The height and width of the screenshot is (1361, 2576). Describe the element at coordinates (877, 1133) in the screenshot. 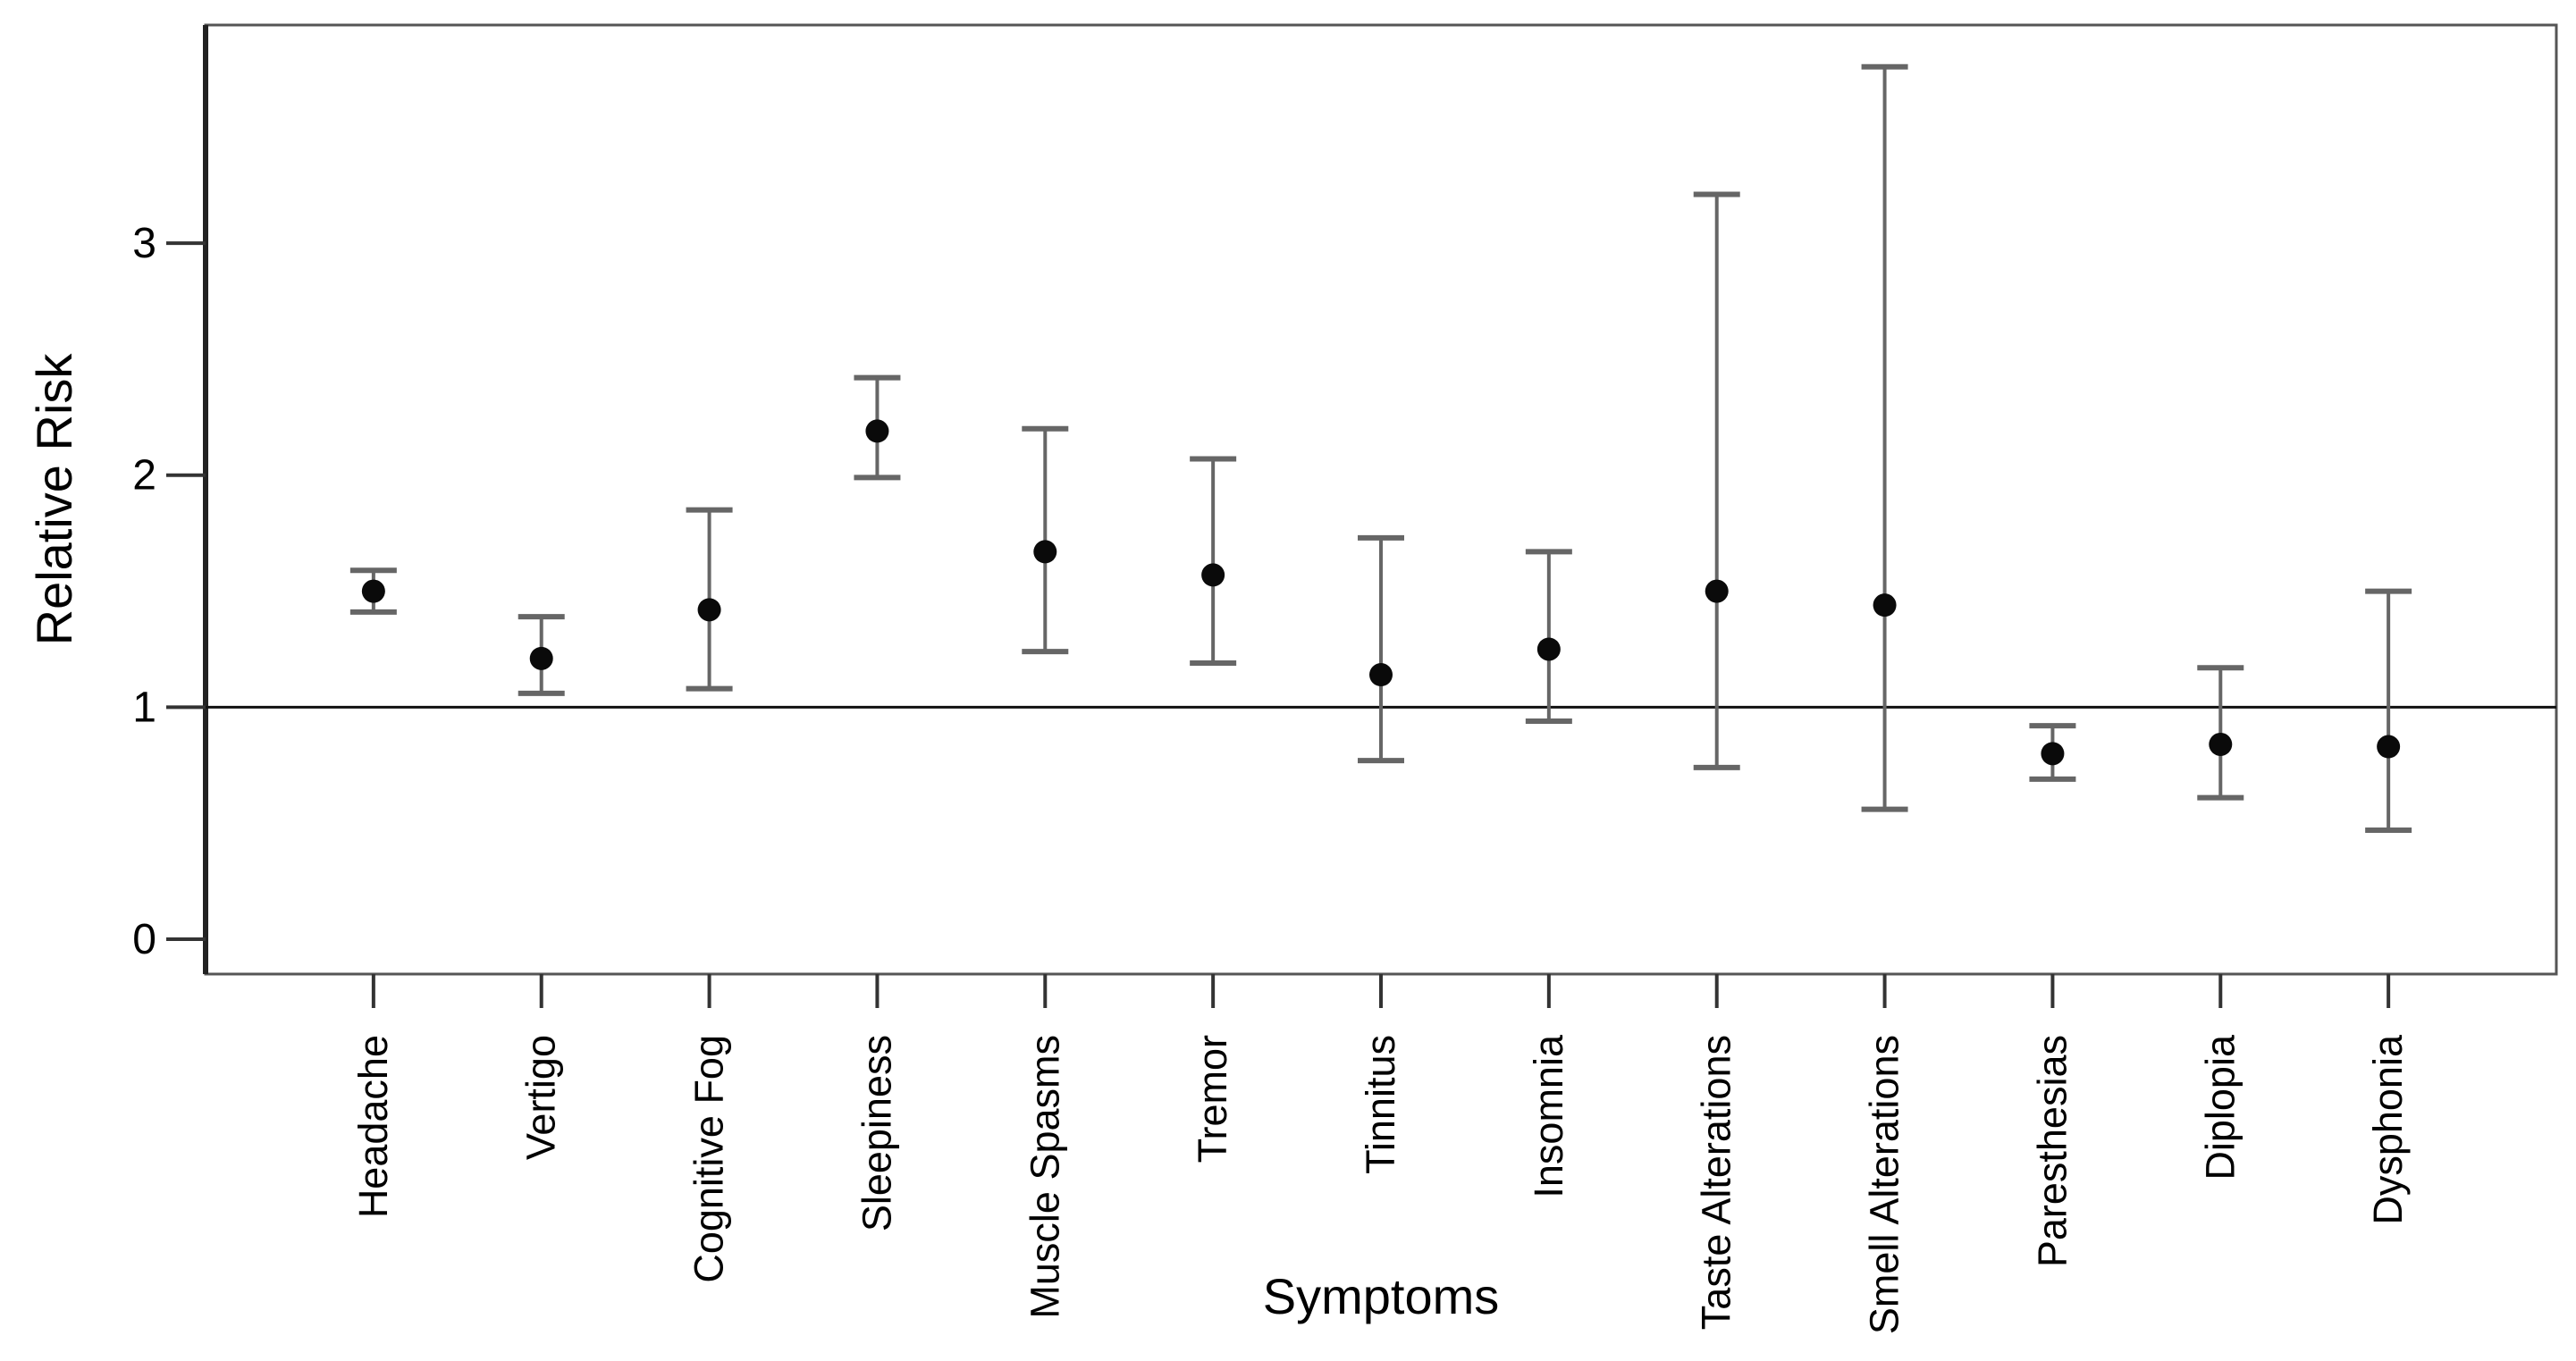

I see `x-tick-label: Sleepiness` at that location.